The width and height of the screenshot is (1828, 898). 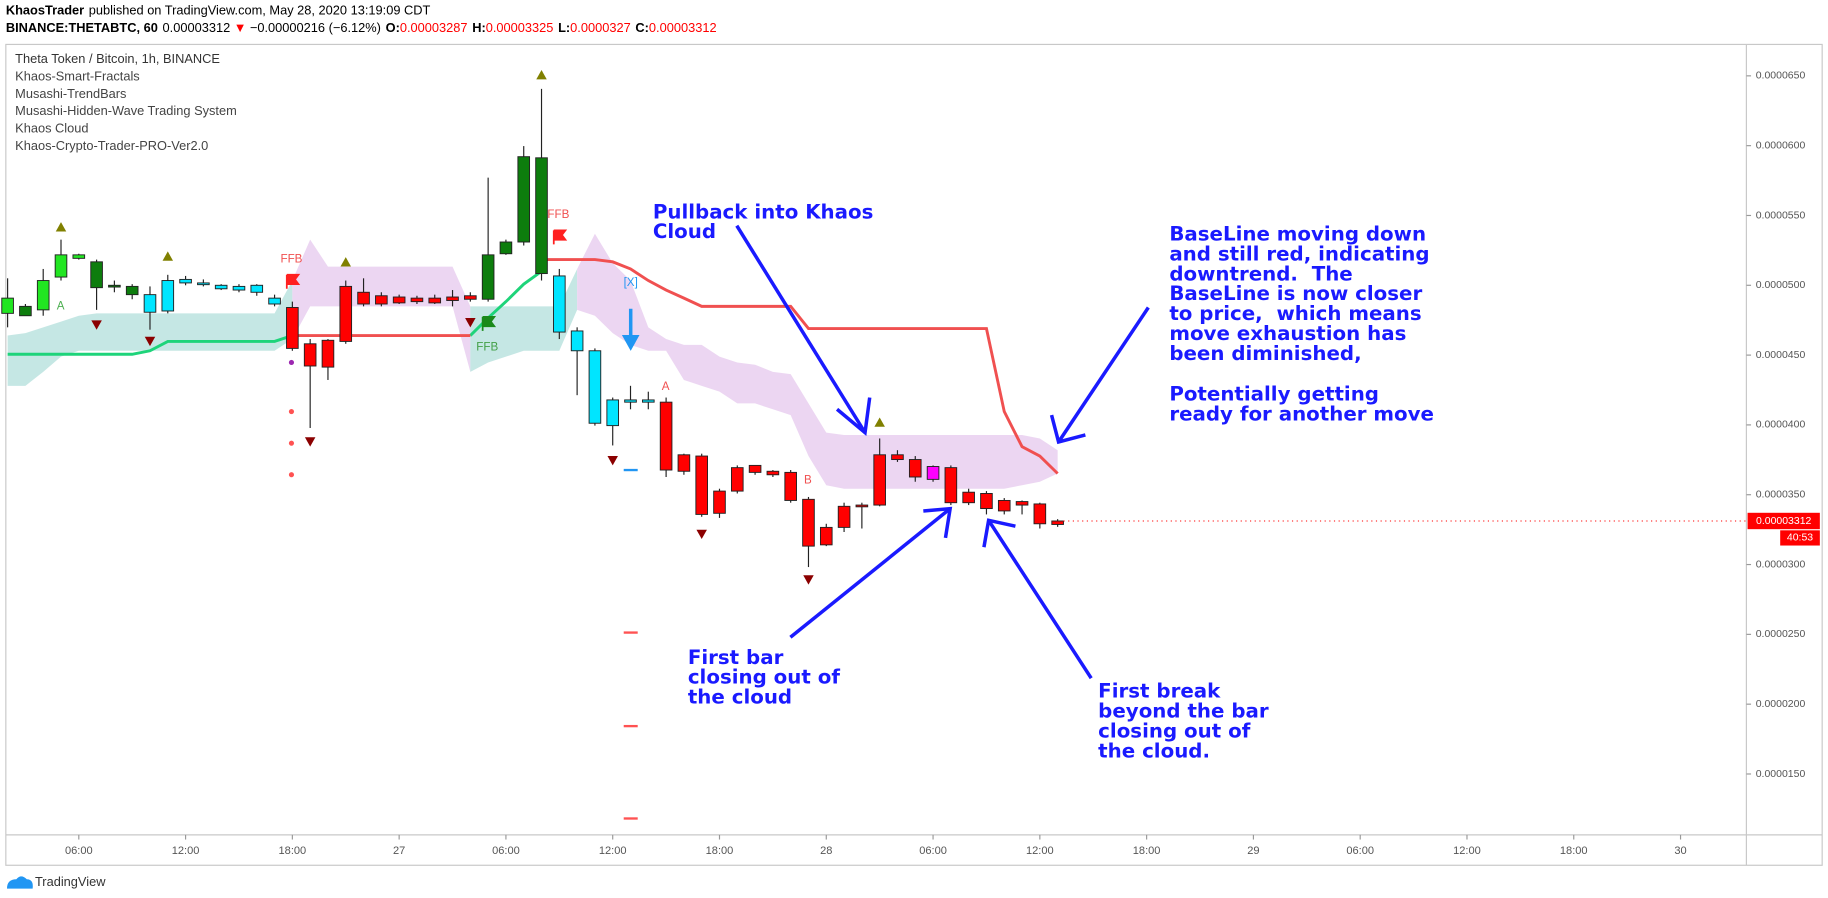 I want to click on annotation-line: move exhaustion has, so click(x=1287, y=333).